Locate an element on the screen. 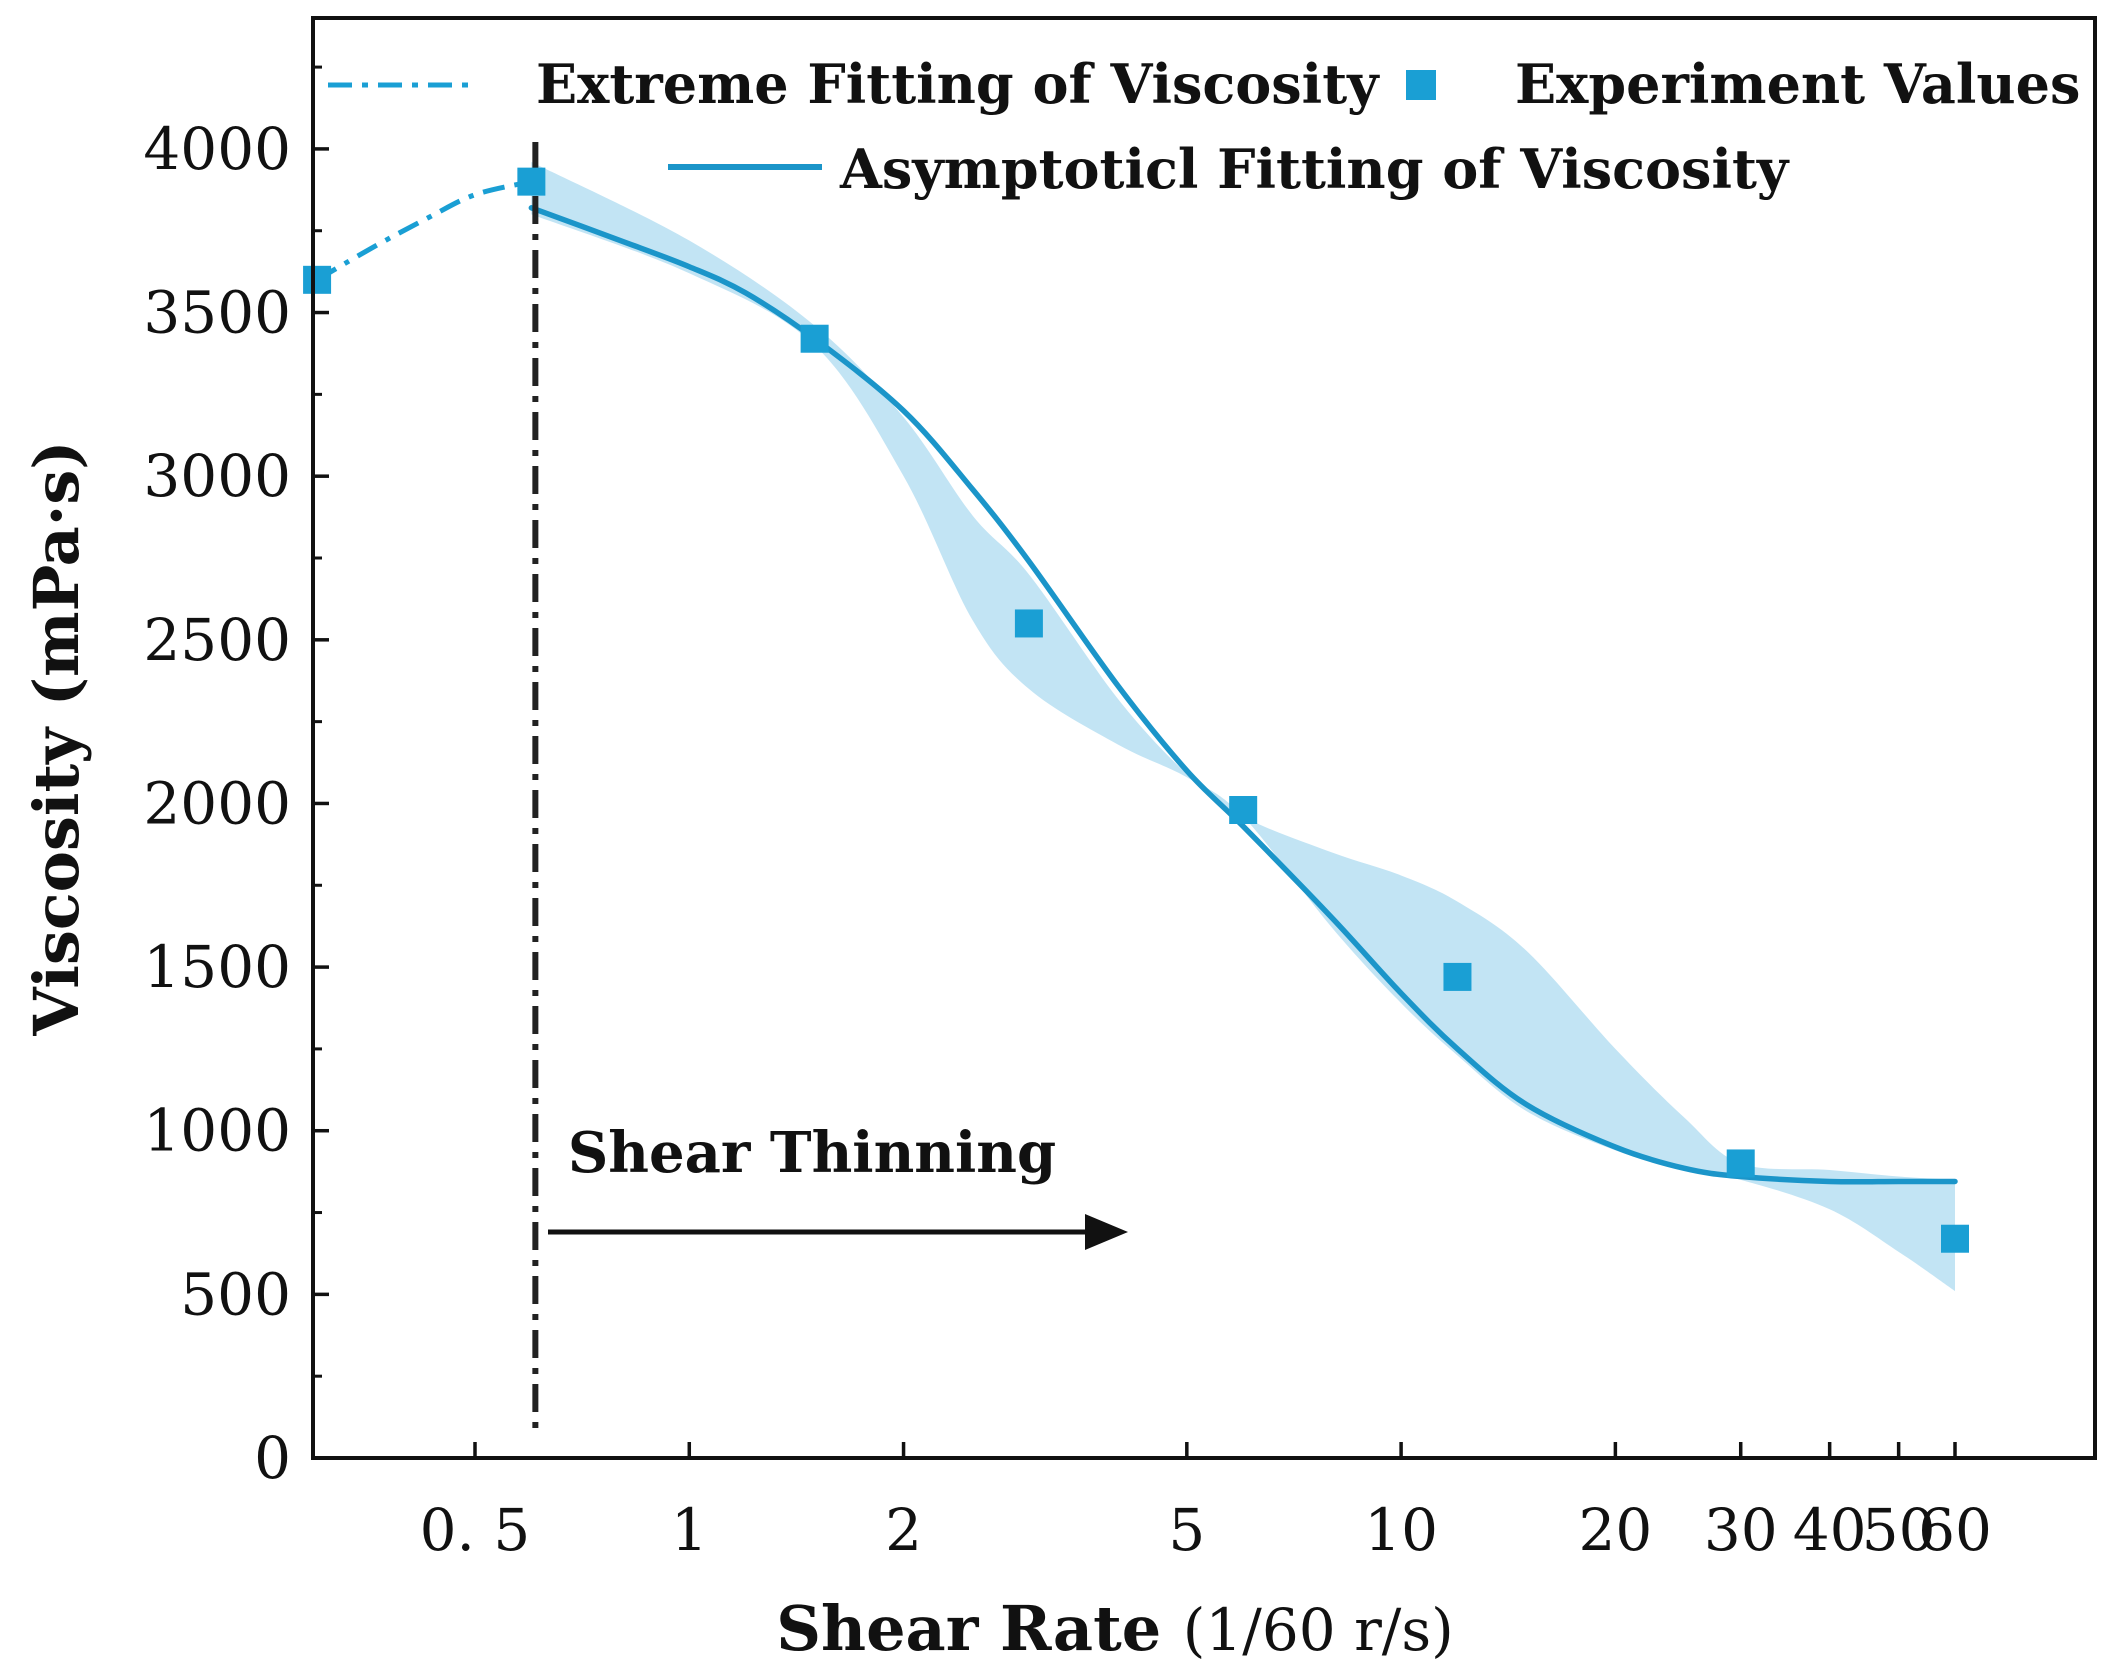  shear-thinning-label: Shear Thinning is located at coordinates (812, 1153).